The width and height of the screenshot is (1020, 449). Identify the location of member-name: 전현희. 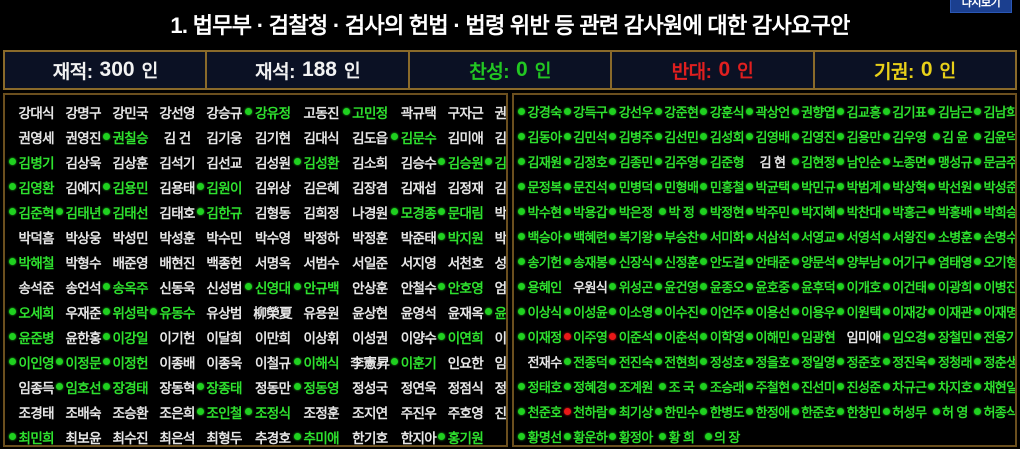
(681, 362).